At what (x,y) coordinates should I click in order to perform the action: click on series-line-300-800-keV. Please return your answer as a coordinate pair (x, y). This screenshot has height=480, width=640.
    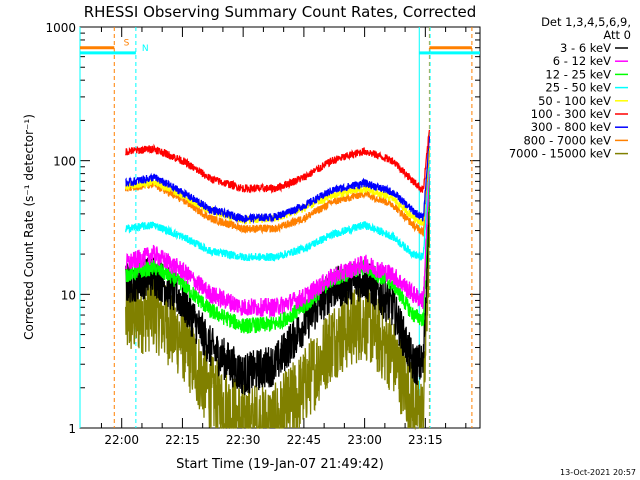
    Looking at the image, I should click on (278, 180).